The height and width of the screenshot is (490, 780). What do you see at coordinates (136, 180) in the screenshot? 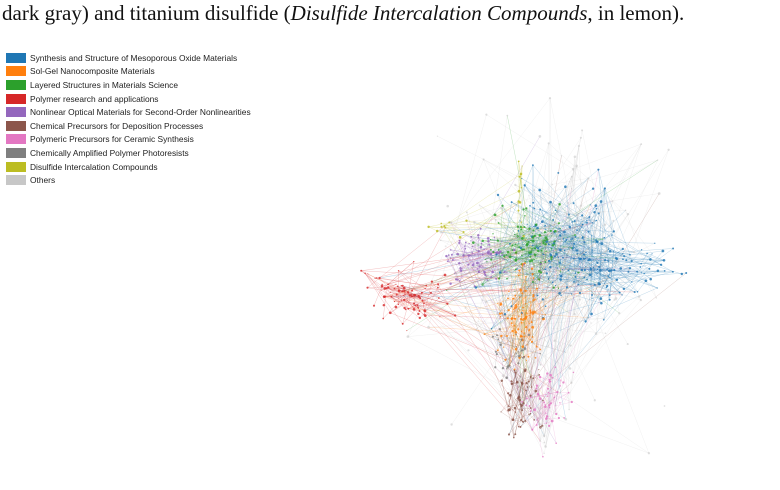
I see `legend-item-others: Others` at bounding box center [136, 180].